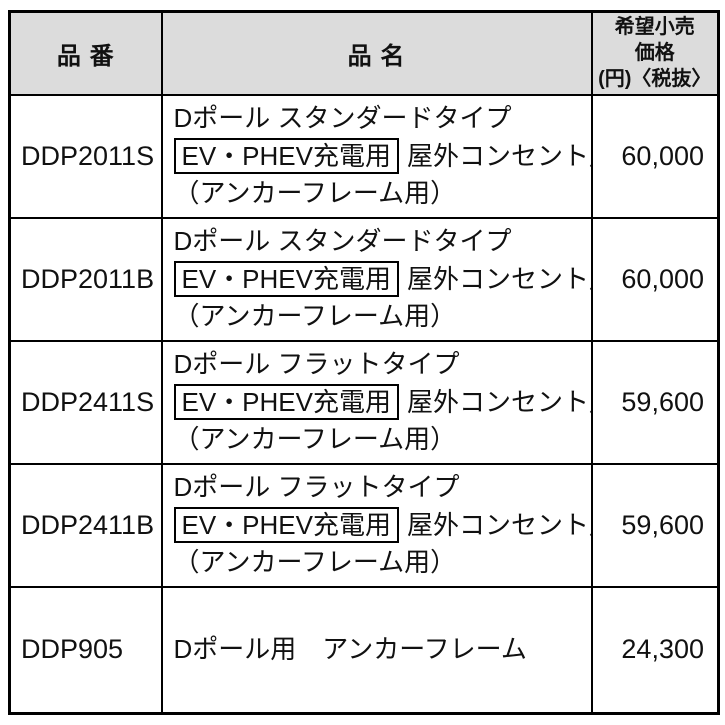  I want to click on header-retail-price-line1: 希望小売, so click(654, 27).